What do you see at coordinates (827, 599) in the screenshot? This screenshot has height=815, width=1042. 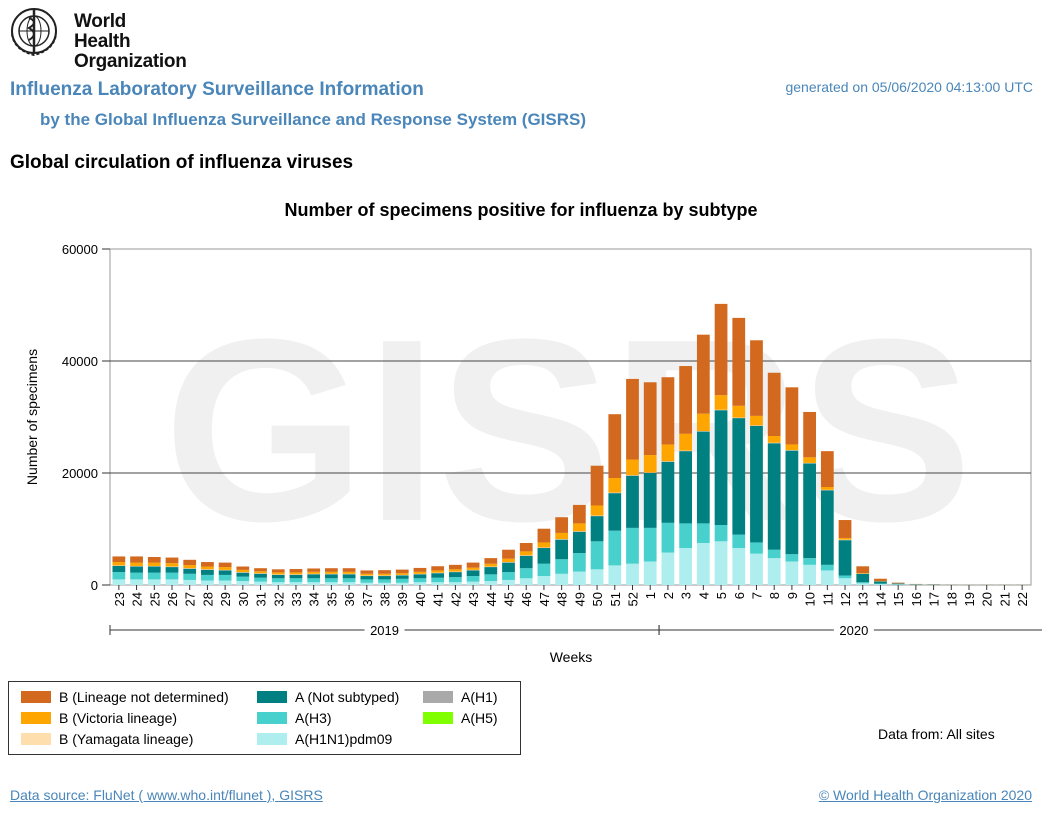 I see `x-tick-label: 11` at bounding box center [827, 599].